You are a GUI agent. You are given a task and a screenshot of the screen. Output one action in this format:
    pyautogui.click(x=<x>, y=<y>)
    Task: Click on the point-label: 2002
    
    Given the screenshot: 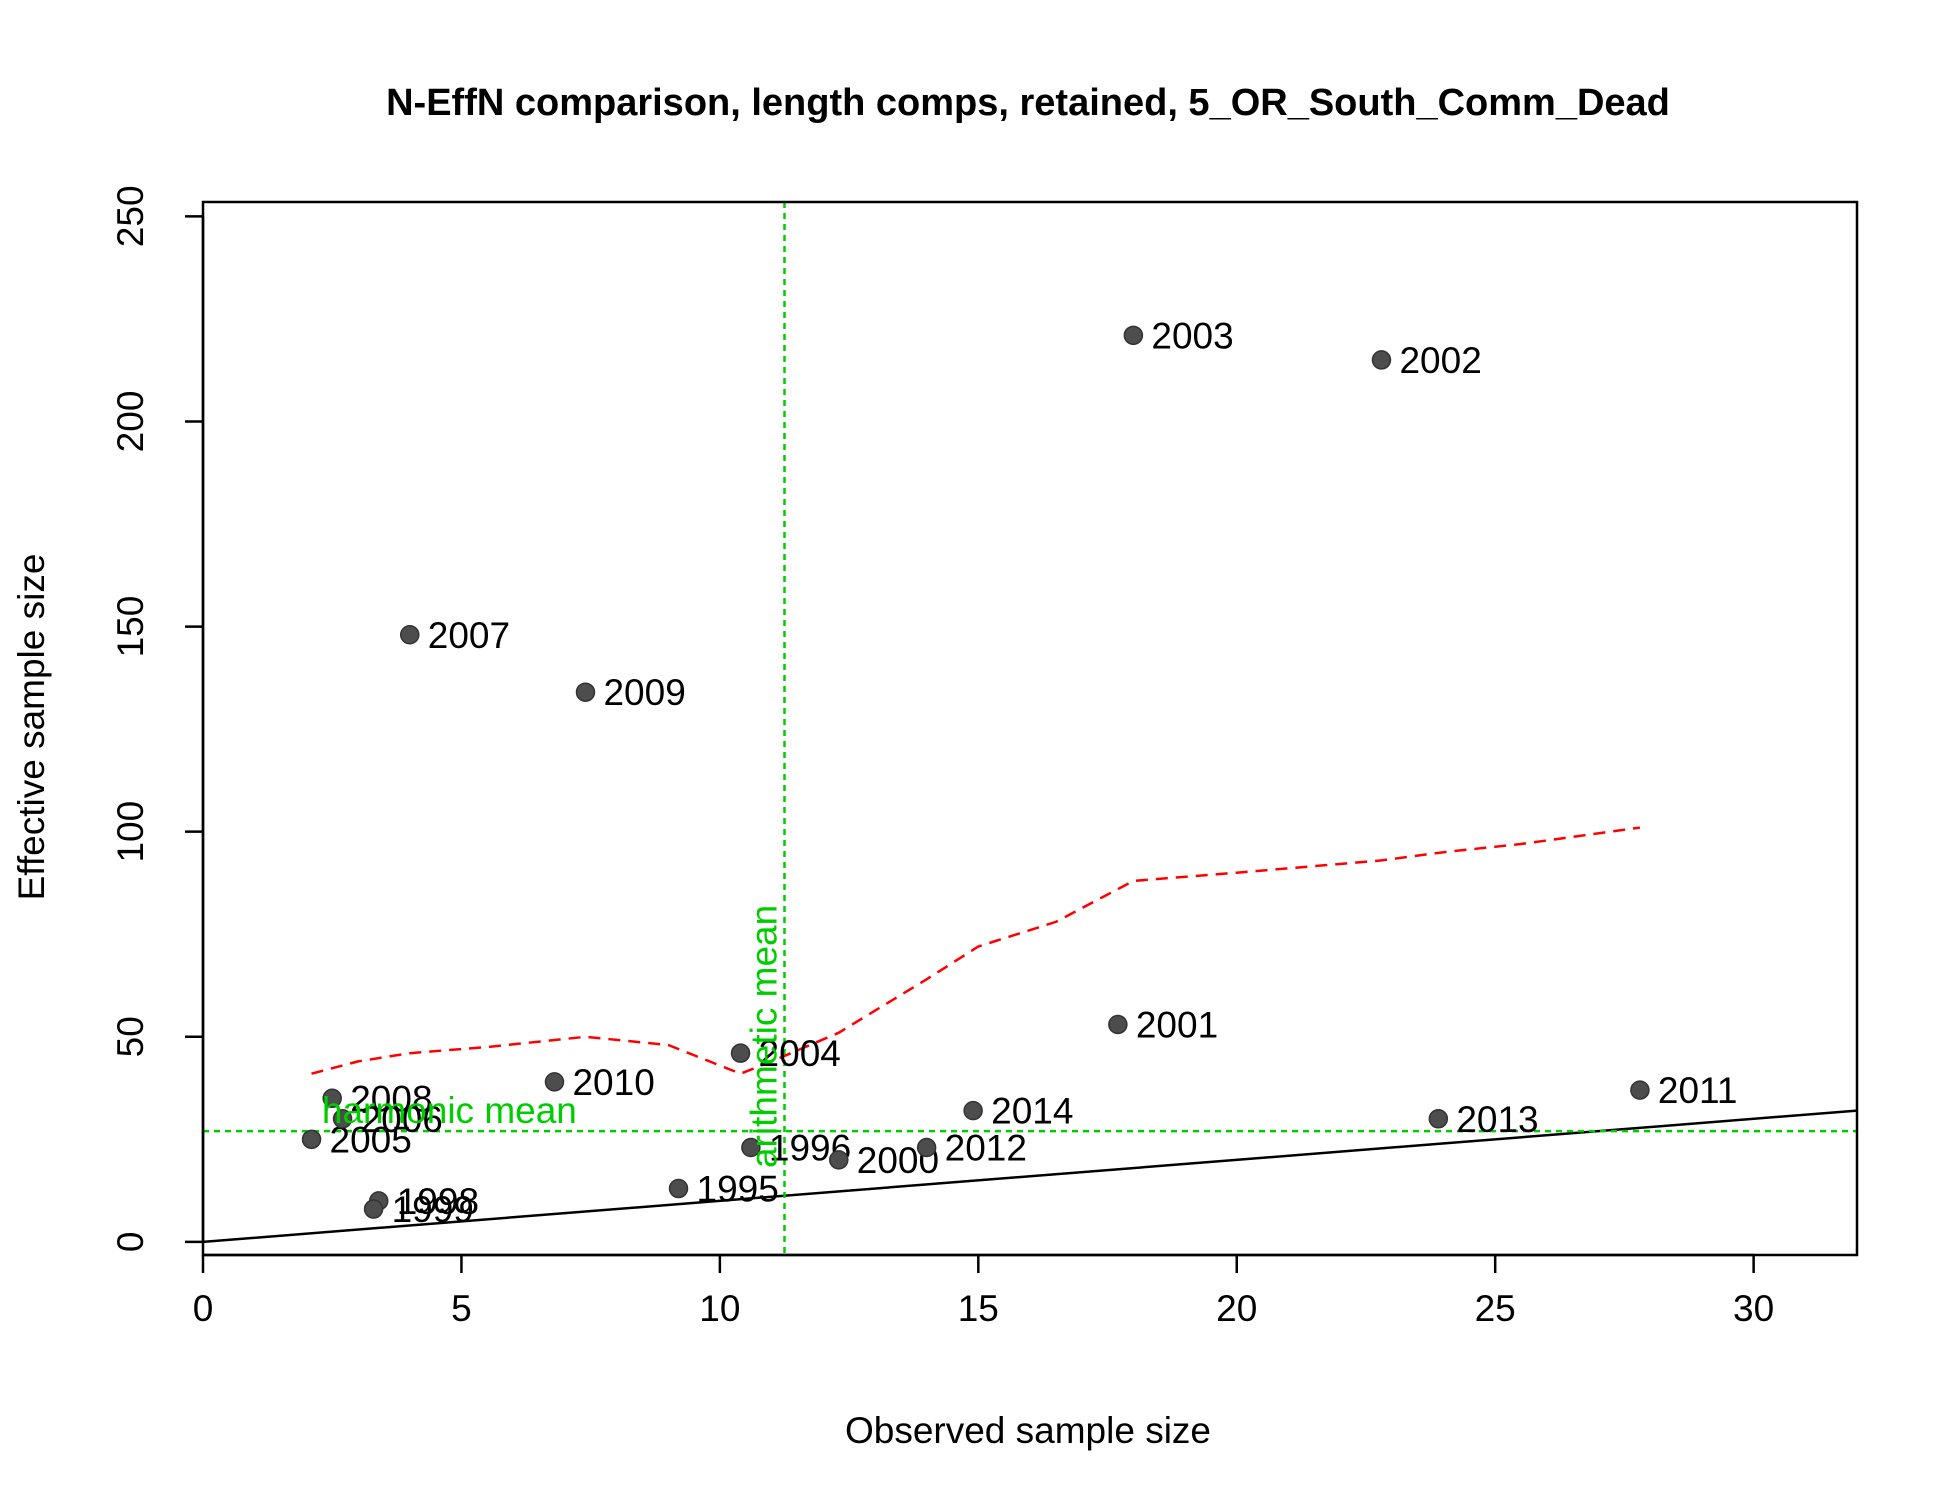 What is the action you would take?
    pyautogui.click(x=1440, y=360)
    